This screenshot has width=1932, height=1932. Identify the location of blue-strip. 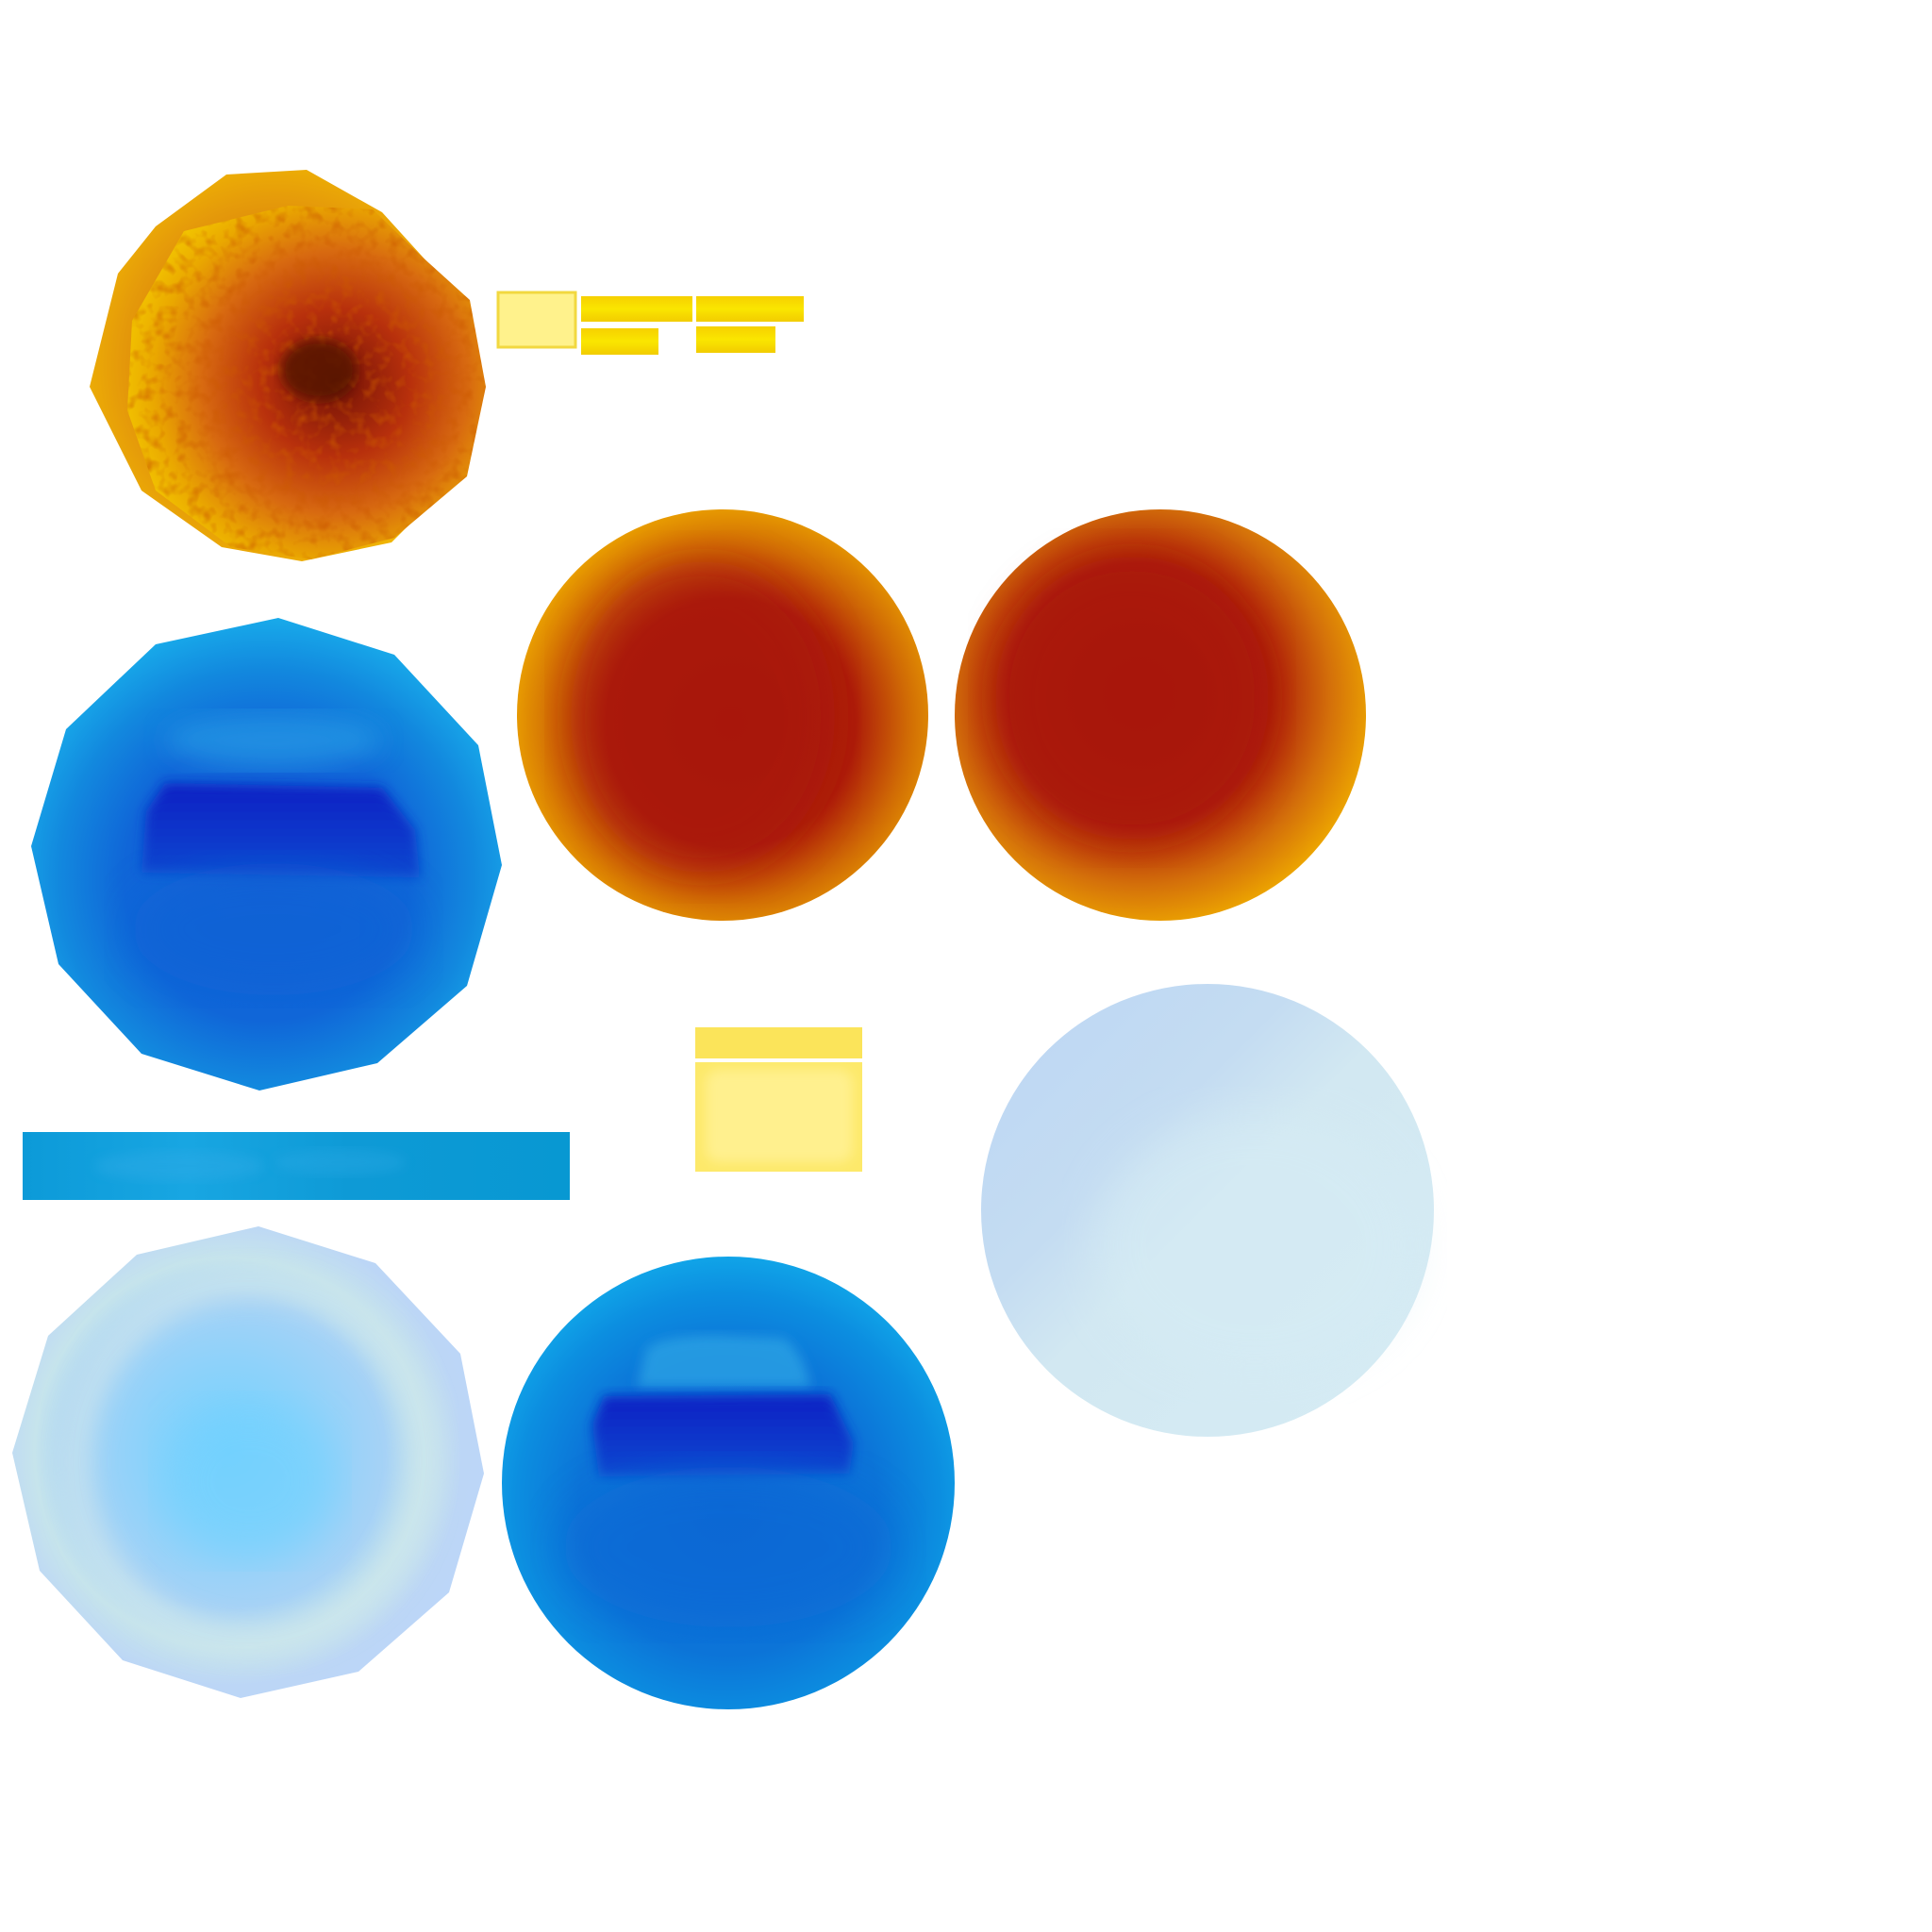
(296, 1166).